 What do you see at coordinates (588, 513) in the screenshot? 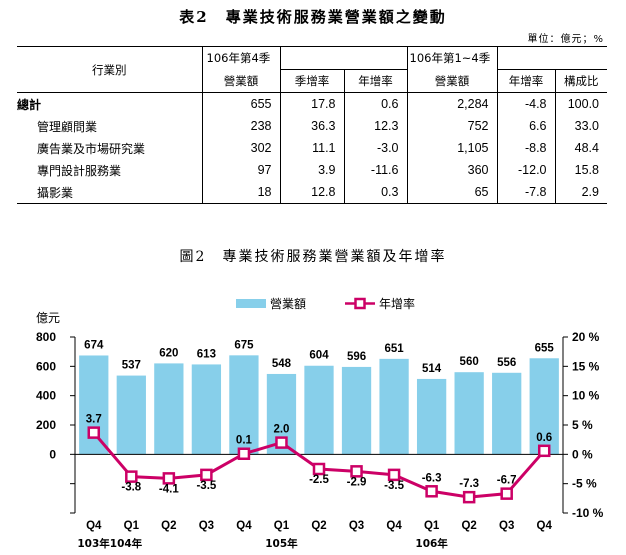
I see `right-tick-label: -10 %` at bounding box center [588, 513].